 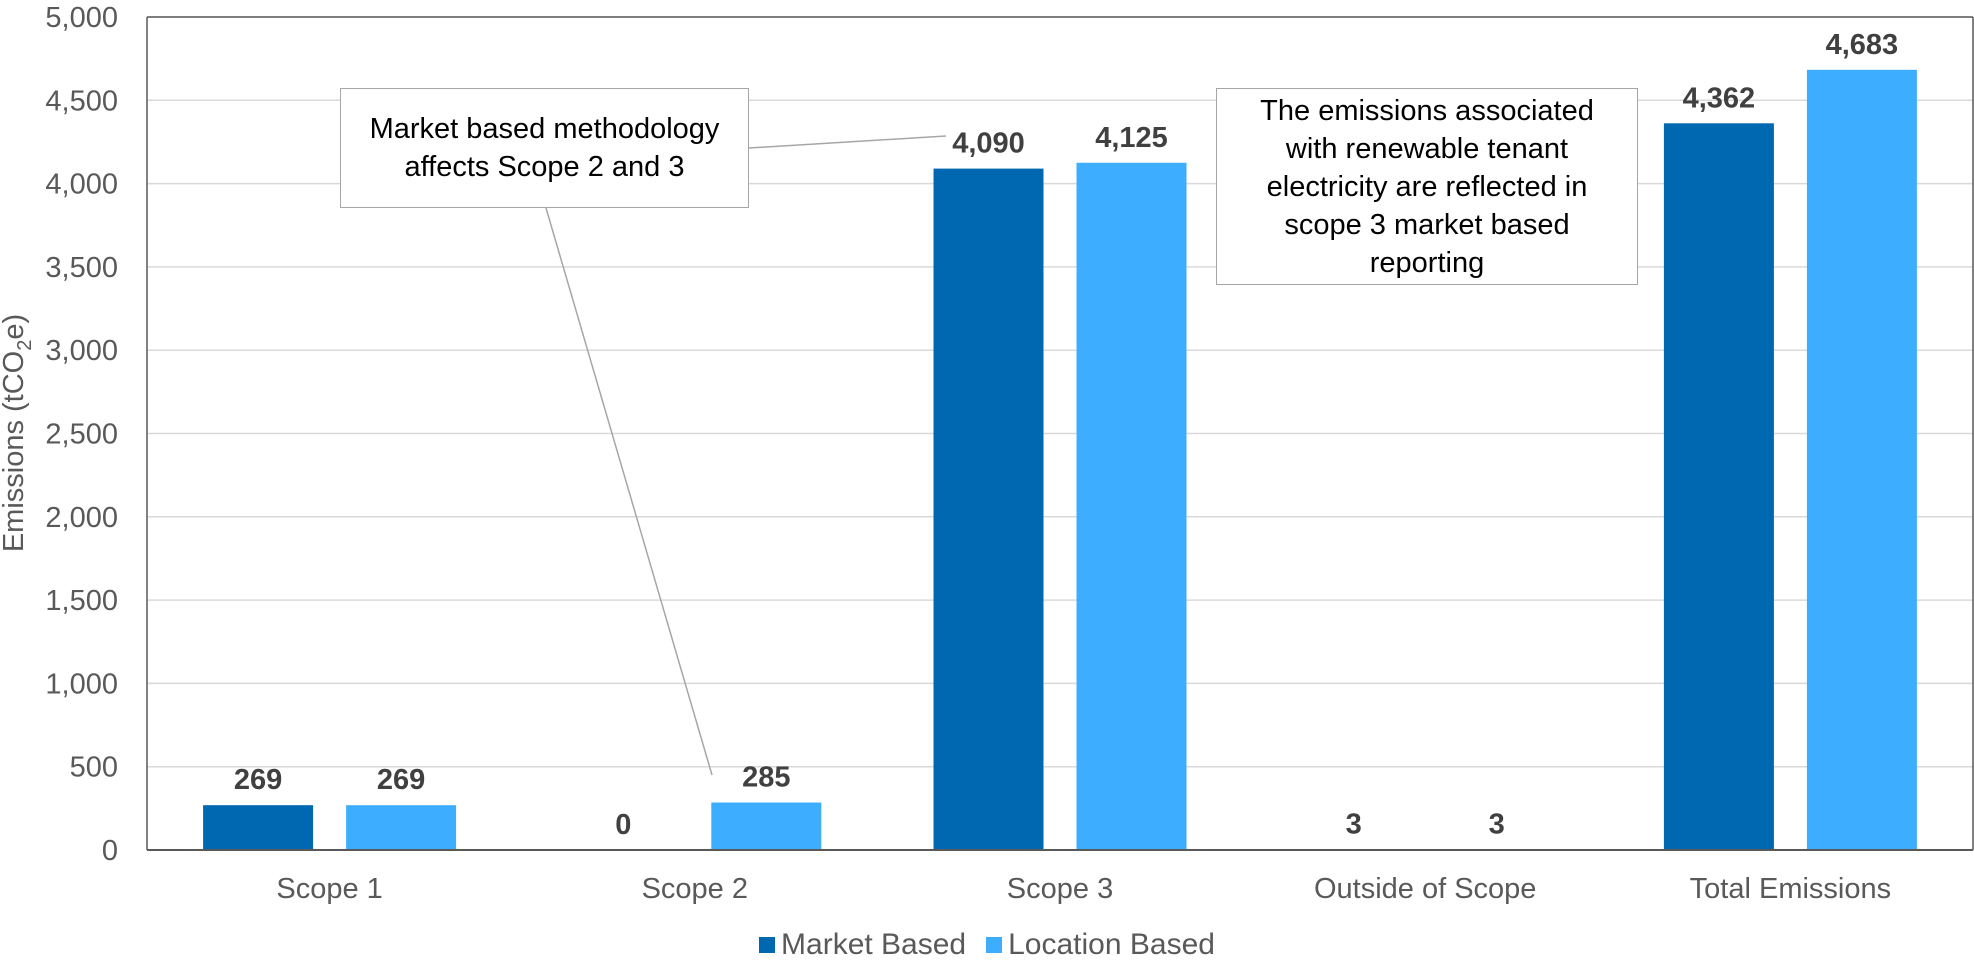 What do you see at coordinates (81, 435) in the screenshot?
I see `y-tick-label: 2,500` at bounding box center [81, 435].